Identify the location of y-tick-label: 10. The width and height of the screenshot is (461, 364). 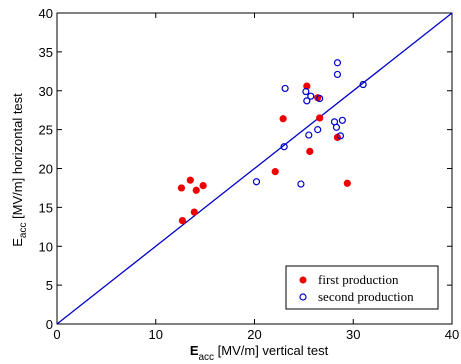
(46, 246).